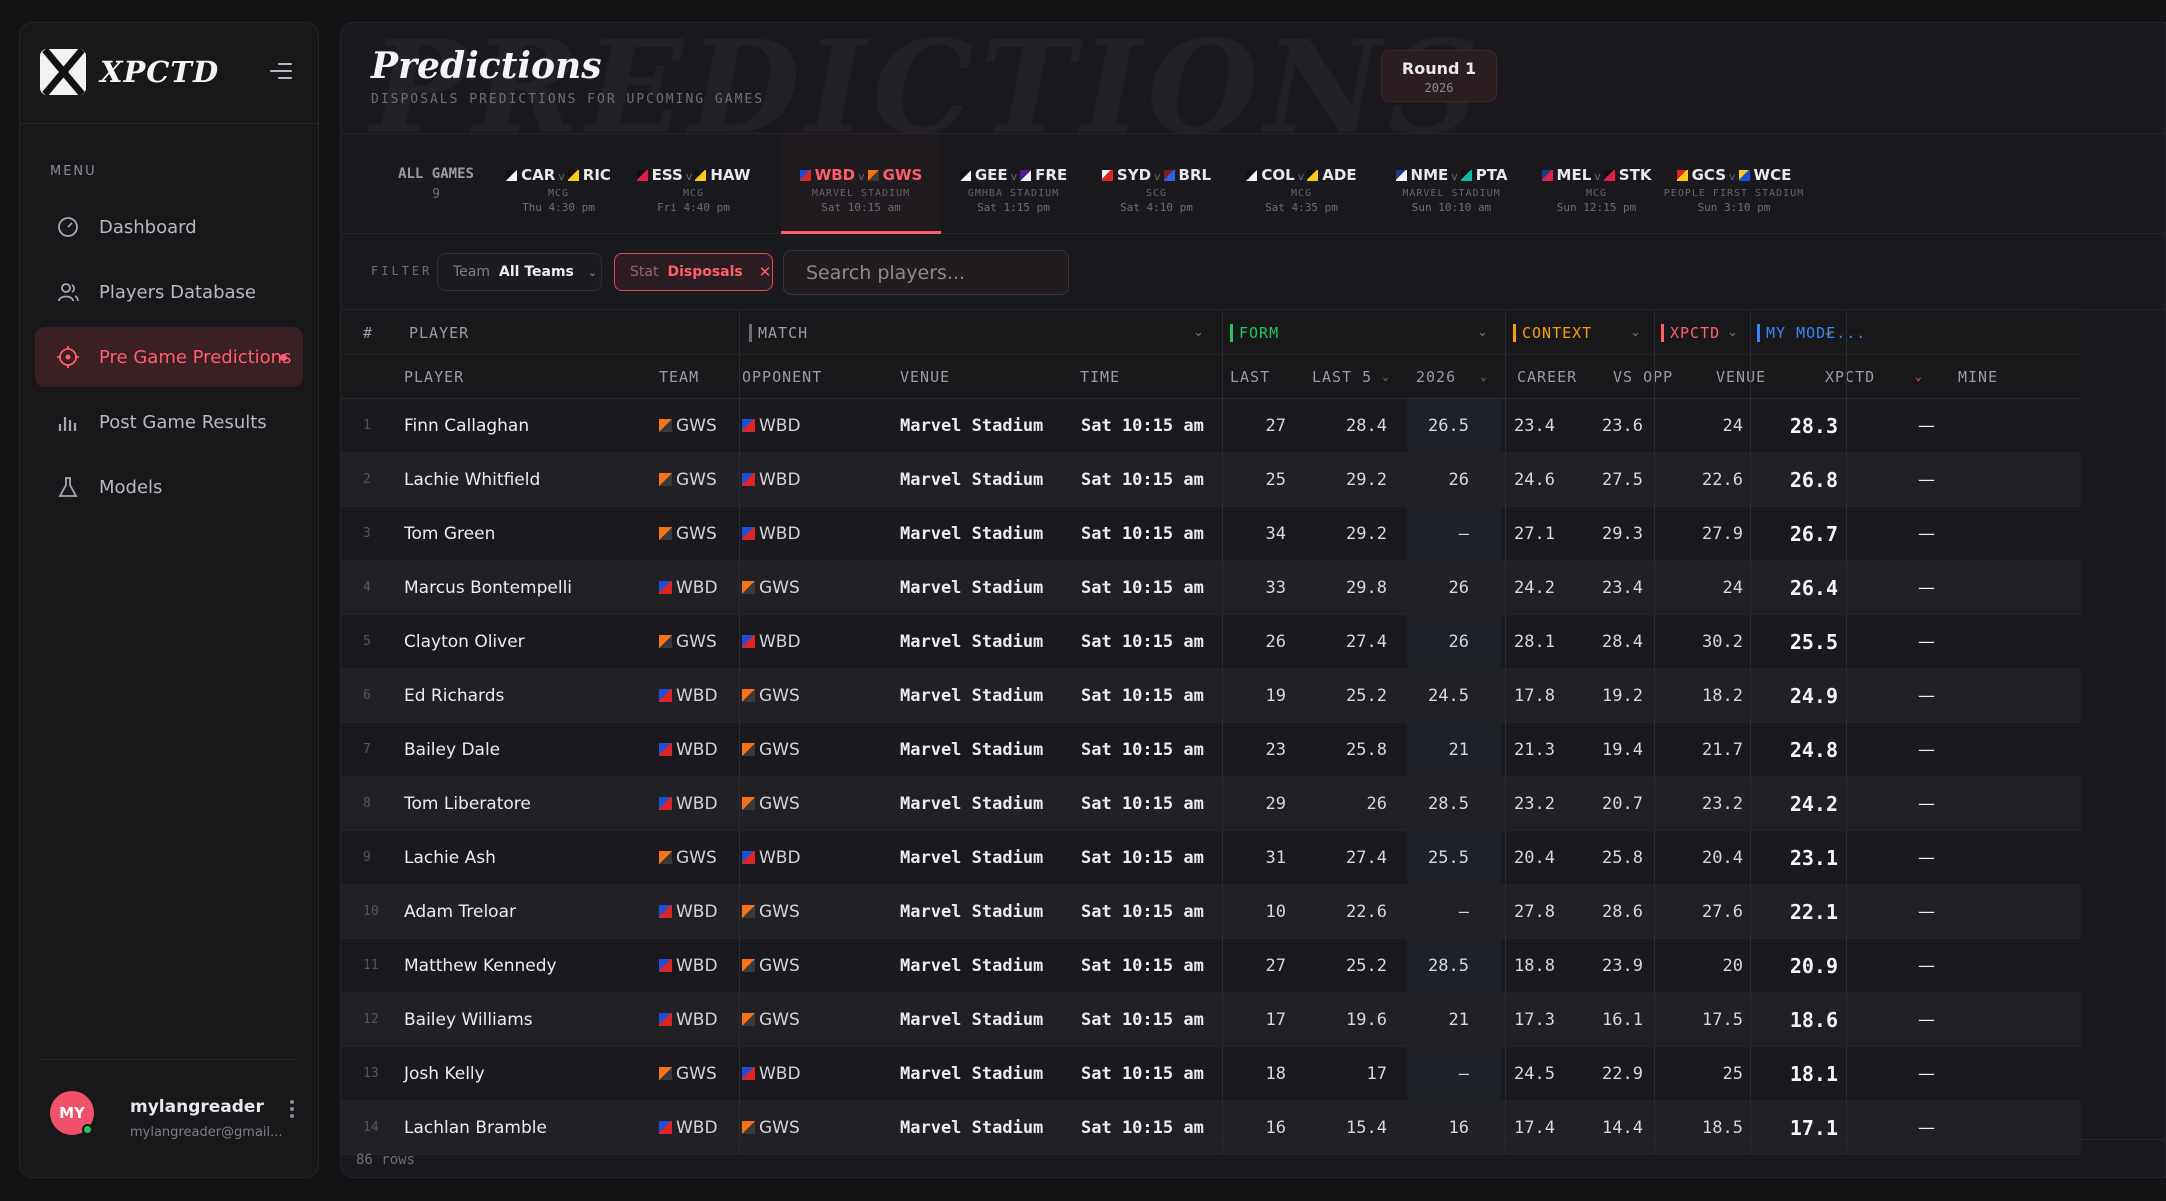  Describe the element at coordinates (782, 376) in the screenshot. I see `header-opponent: OPPONENT` at that location.